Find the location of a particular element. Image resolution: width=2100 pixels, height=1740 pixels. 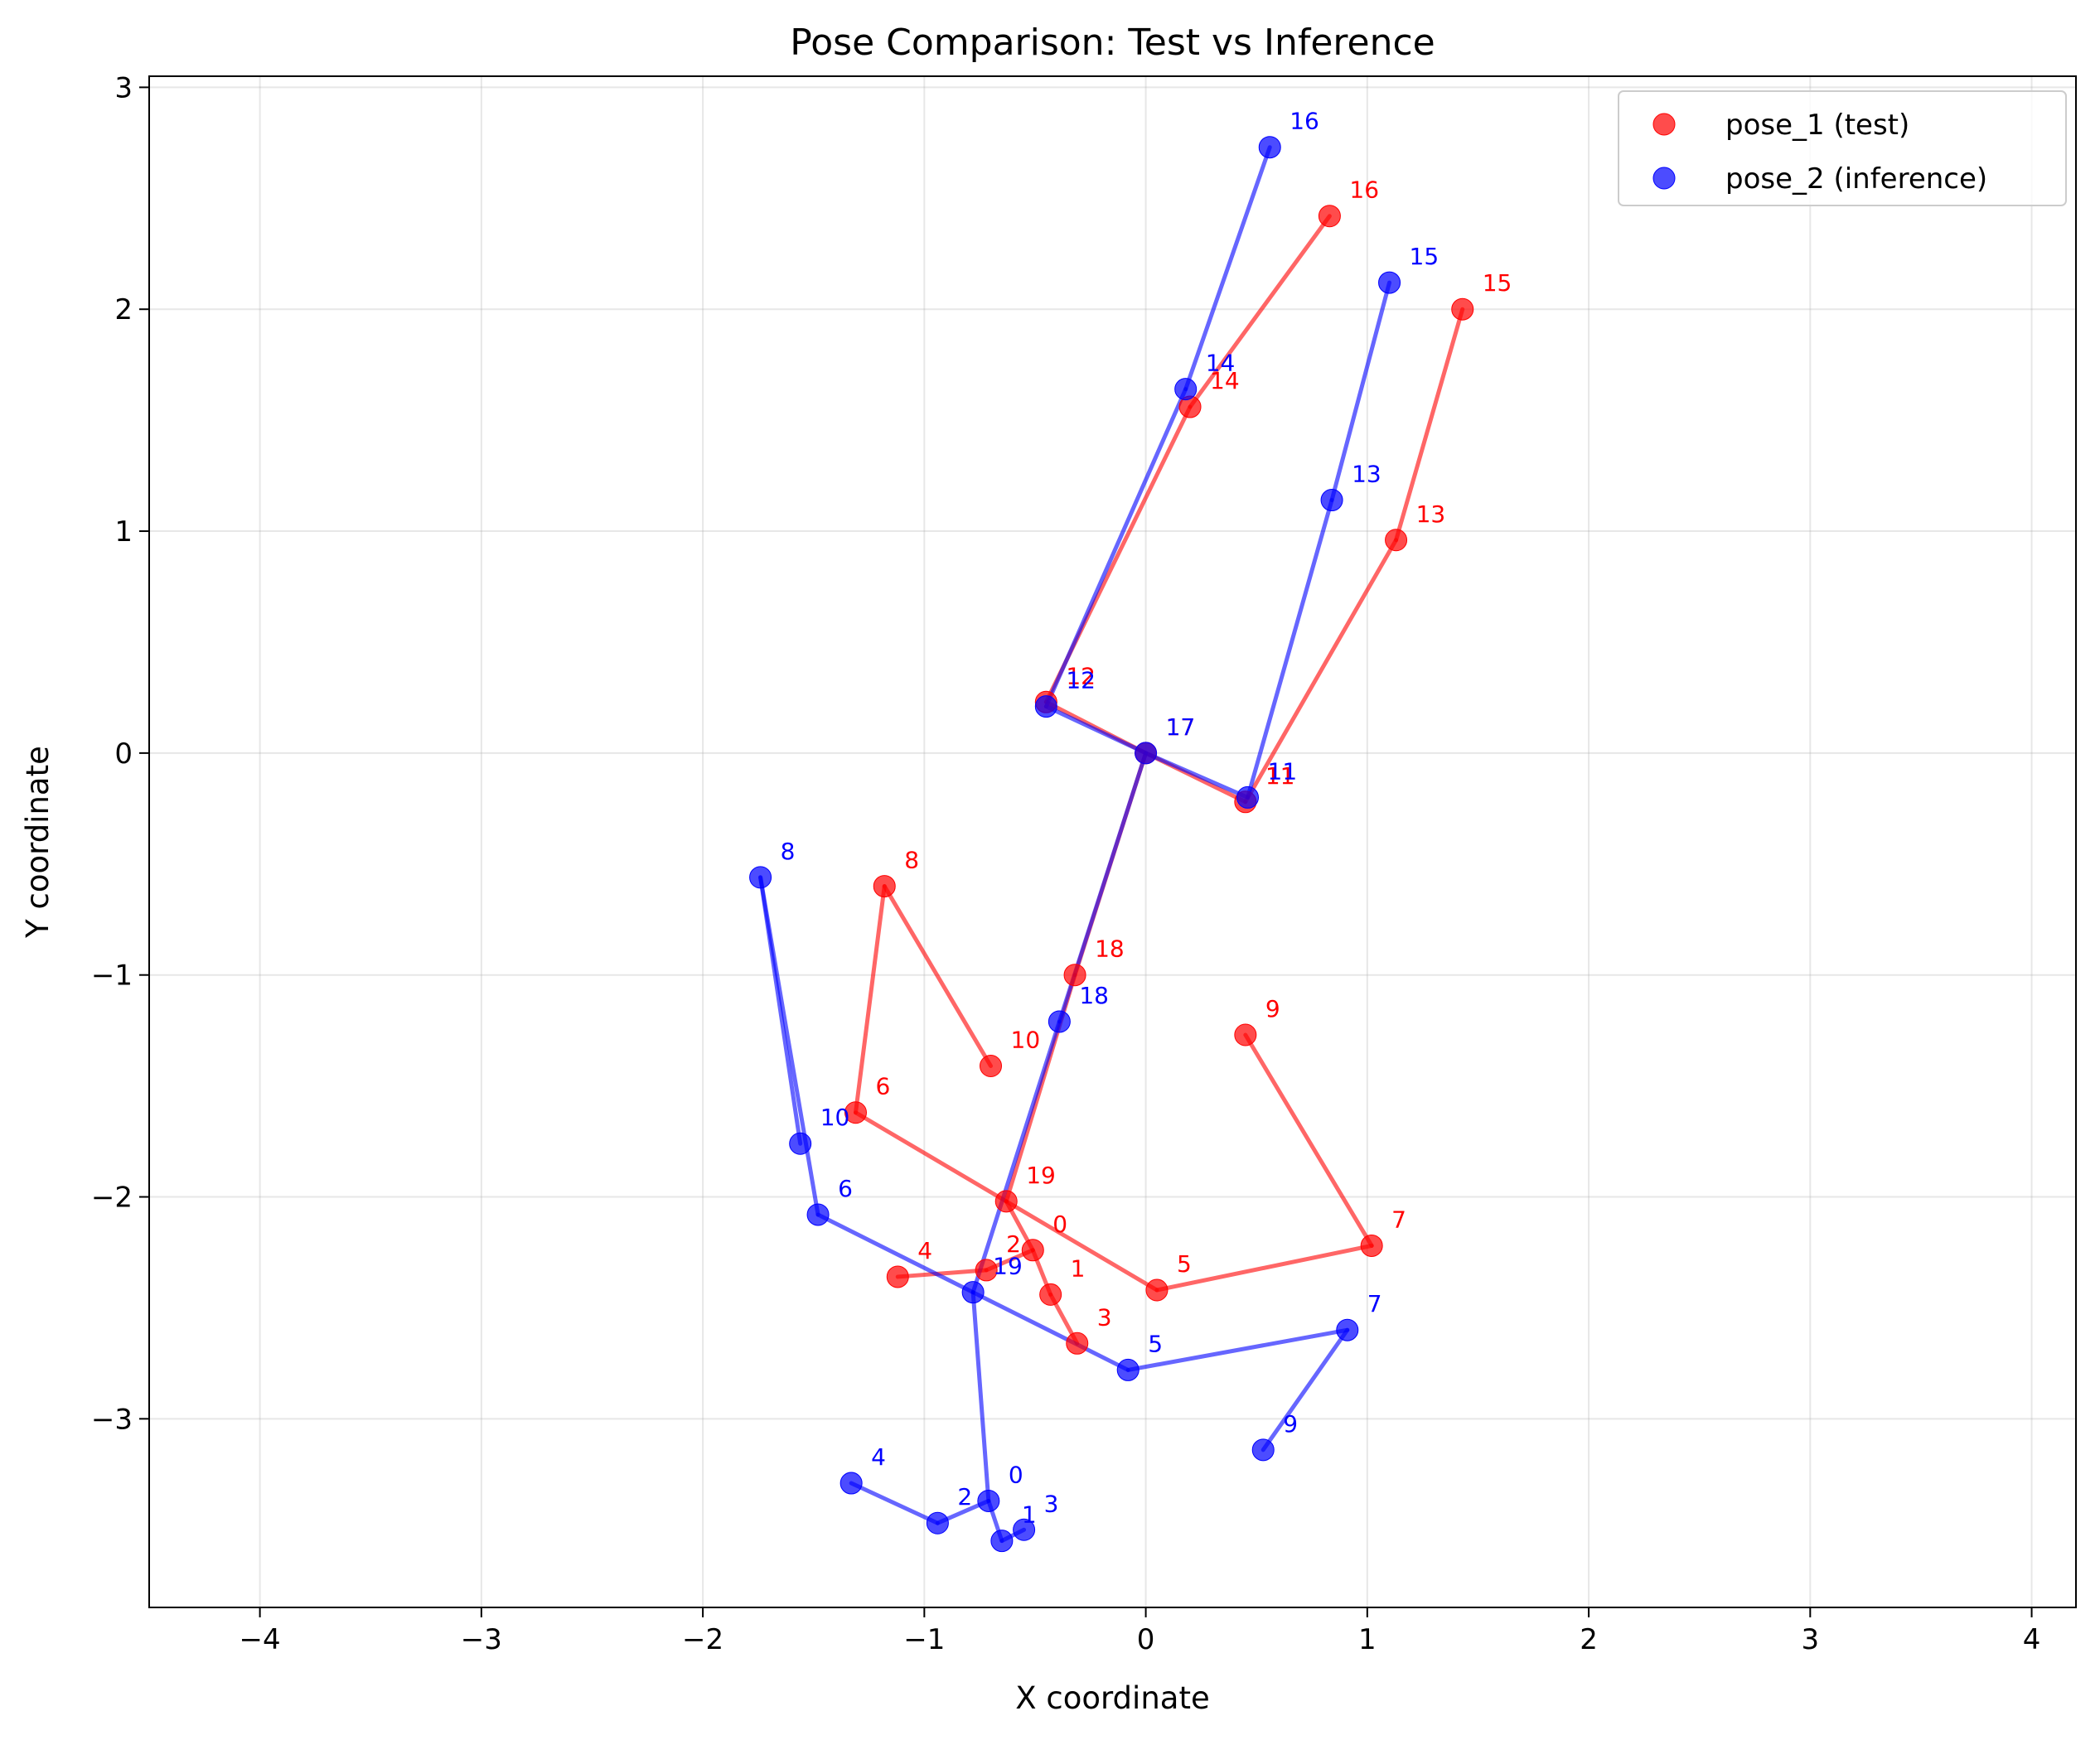

y-tick-label: −3 is located at coordinates (112, 1419).